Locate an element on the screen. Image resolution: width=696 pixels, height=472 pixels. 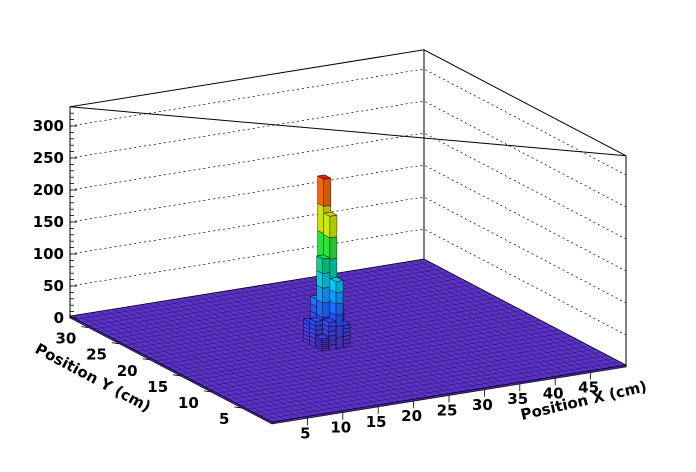
z-tick-label: 300 is located at coordinates (48, 126).